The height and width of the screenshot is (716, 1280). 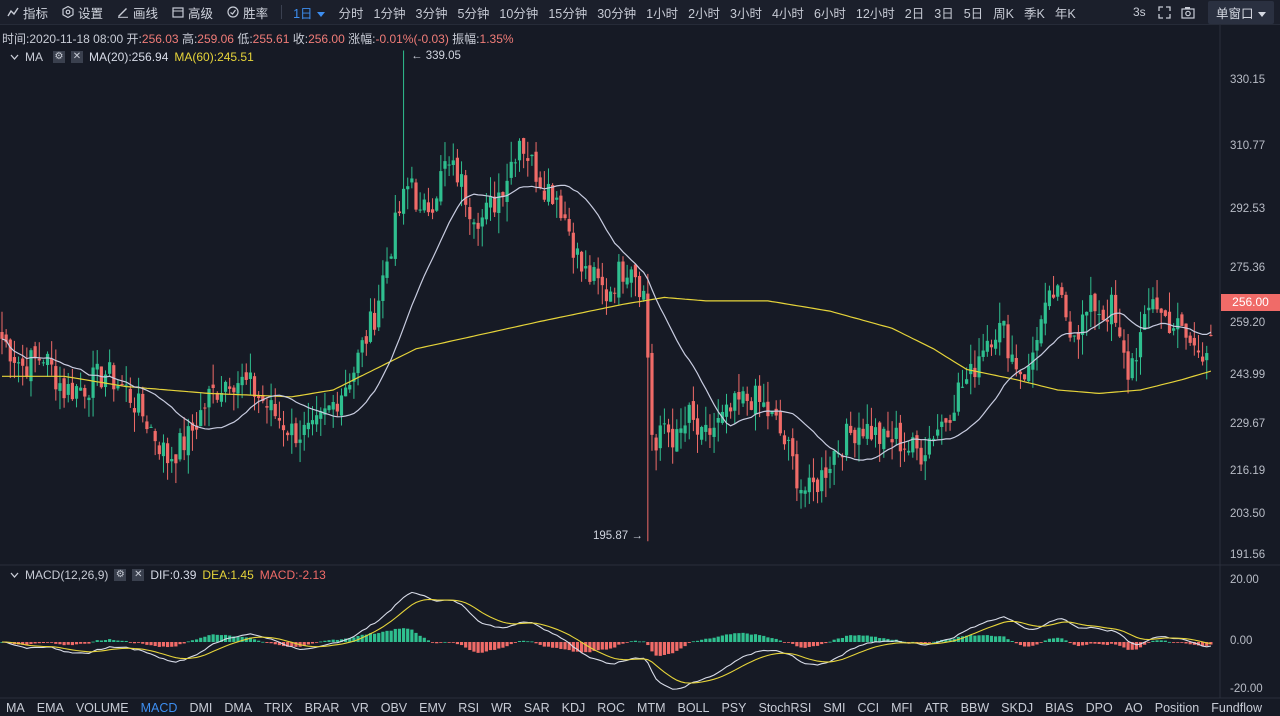 I want to click on indicator-tab: MA, so click(x=15, y=707).